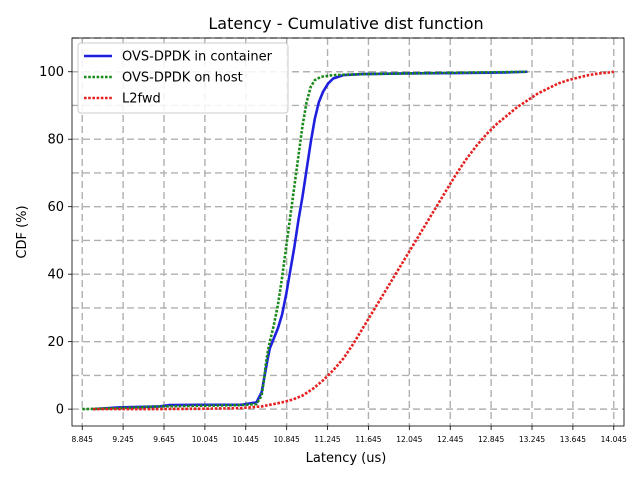 The height and width of the screenshot is (480, 640). Describe the element at coordinates (55, 207) in the screenshot. I see `y-tick-label: 60` at that location.